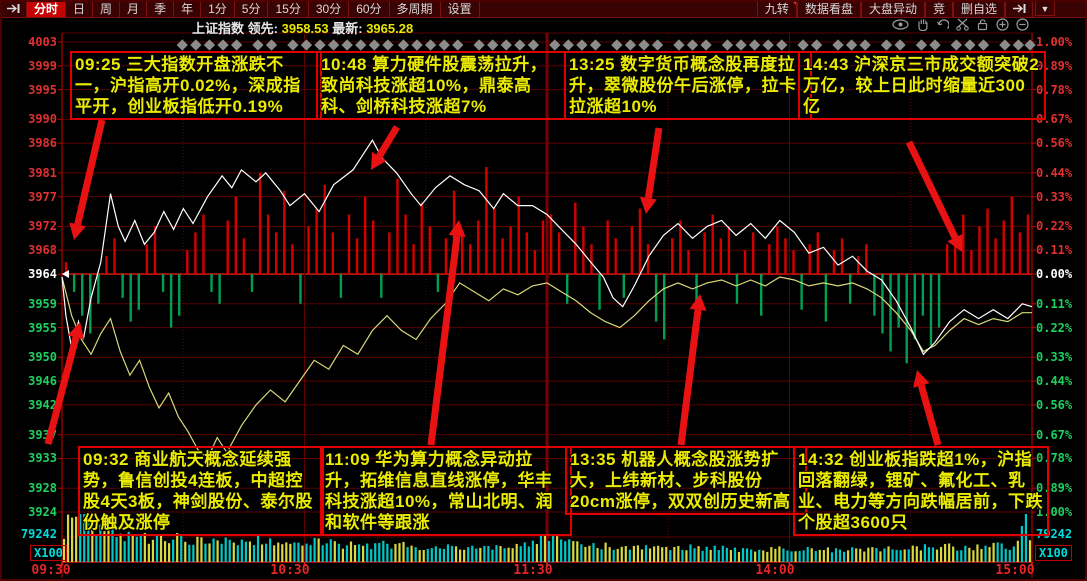 The height and width of the screenshot is (581, 1087). Describe the element at coordinates (51, 570) in the screenshot. I see `time-label-0930: 09:30` at that location.